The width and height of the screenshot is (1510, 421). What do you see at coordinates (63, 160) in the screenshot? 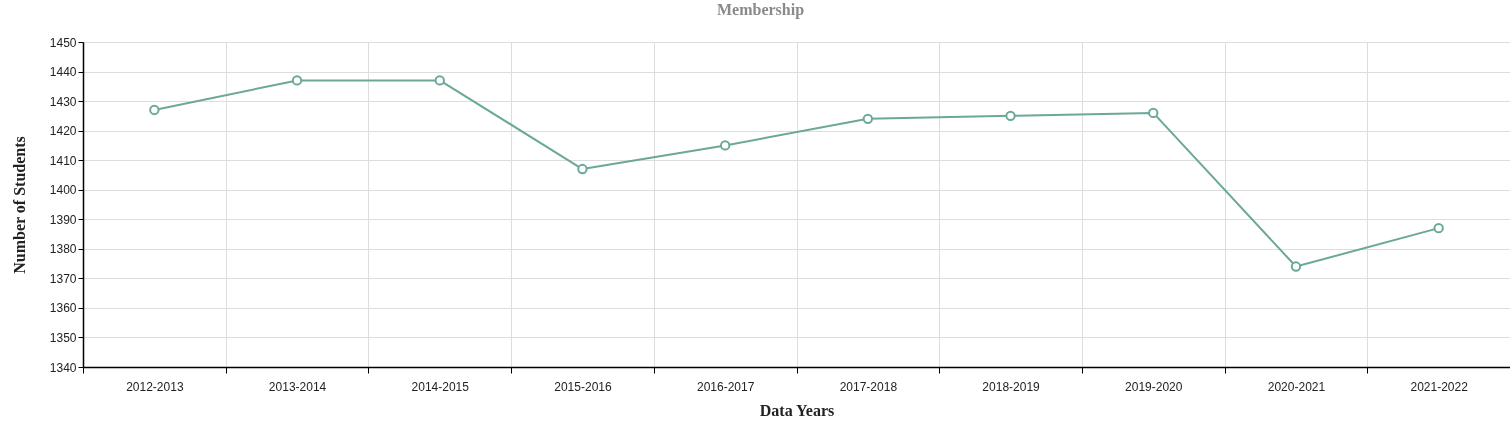
I see `y-tick-label: 1410` at bounding box center [63, 160].